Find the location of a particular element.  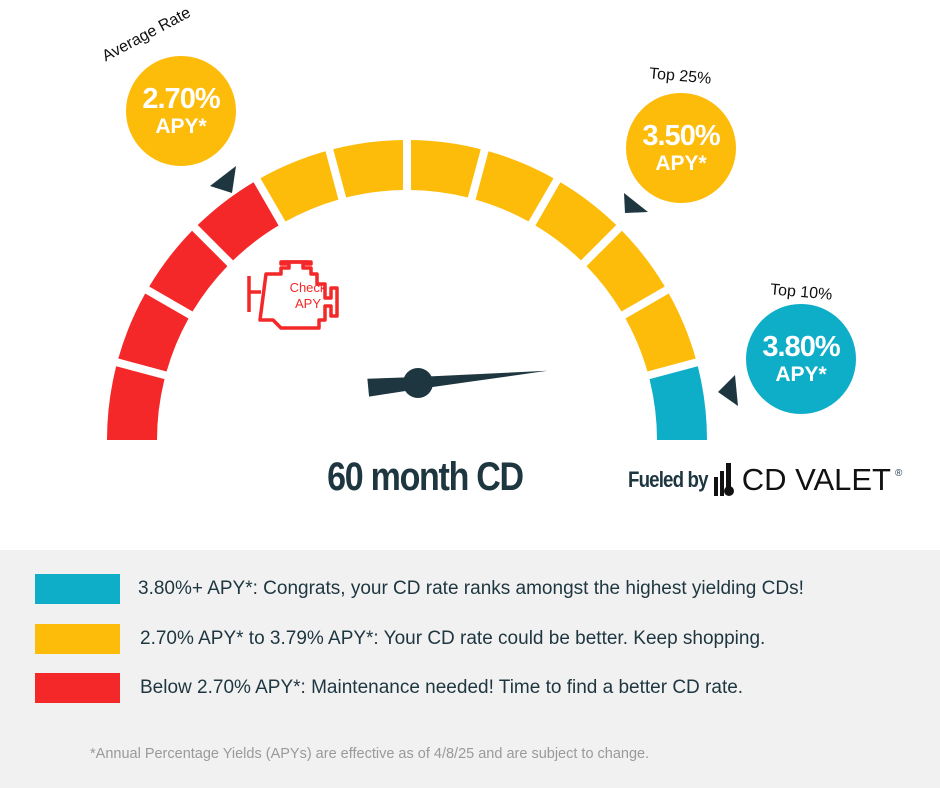

needle-pointer is located at coordinates (457, 383).